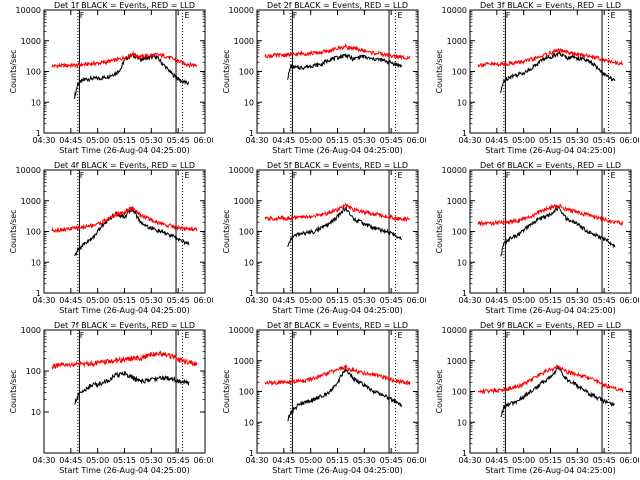  What do you see at coordinates (124, 5) in the screenshot?
I see `chart-title: Det 1f BLACK = Events, RED = LLD` at bounding box center [124, 5].